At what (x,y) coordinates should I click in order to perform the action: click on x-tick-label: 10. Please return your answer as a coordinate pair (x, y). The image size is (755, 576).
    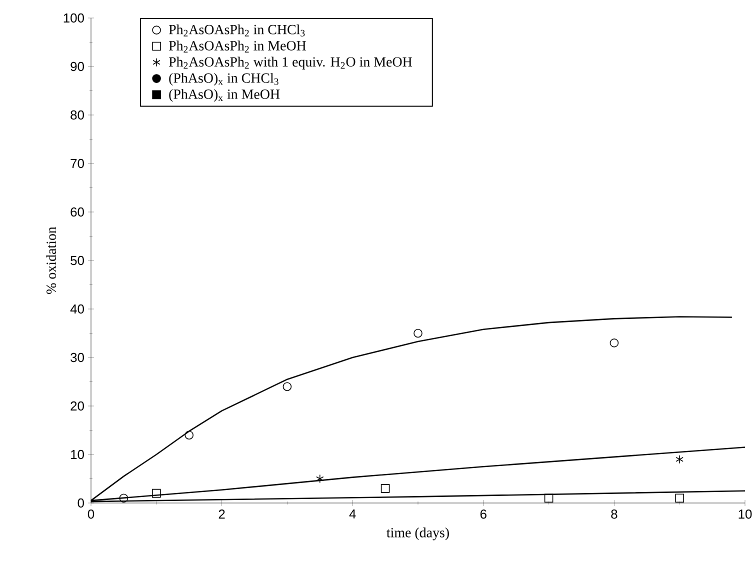
    Looking at the image, I should click on (745, 514).